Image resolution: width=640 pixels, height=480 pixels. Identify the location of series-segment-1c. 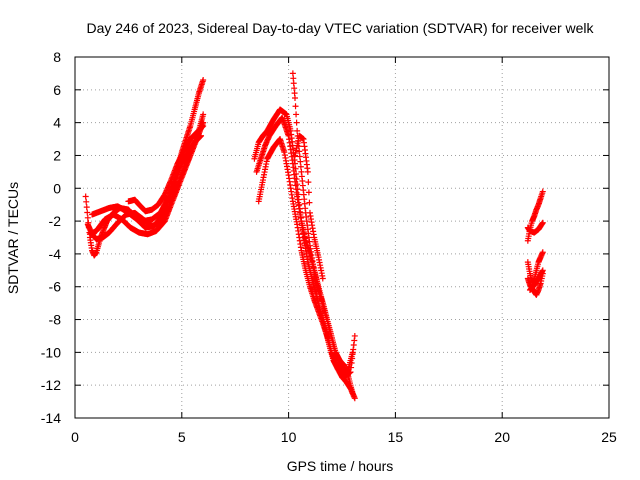
(146, 178).